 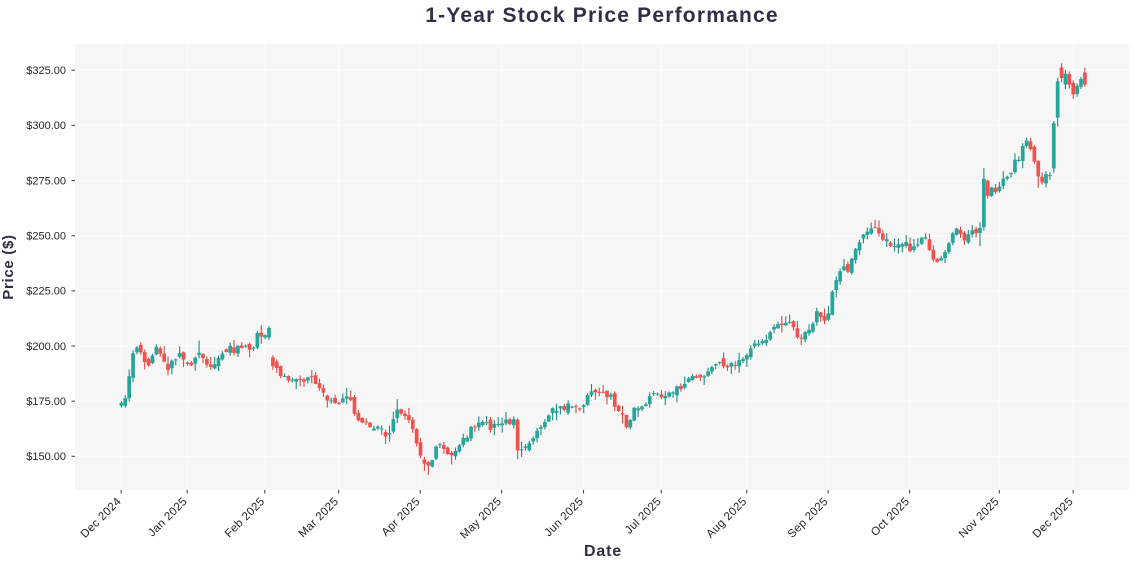 I want to click on svg-text: $200.00, so click(x=46, y=347).